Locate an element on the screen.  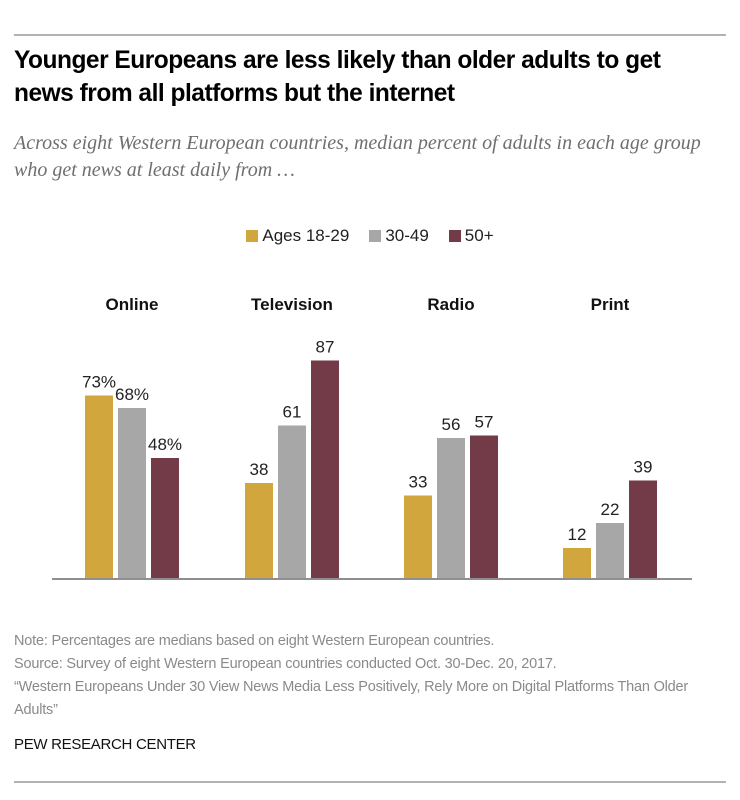
data-label: 57 is located at coordinates (484, 422).